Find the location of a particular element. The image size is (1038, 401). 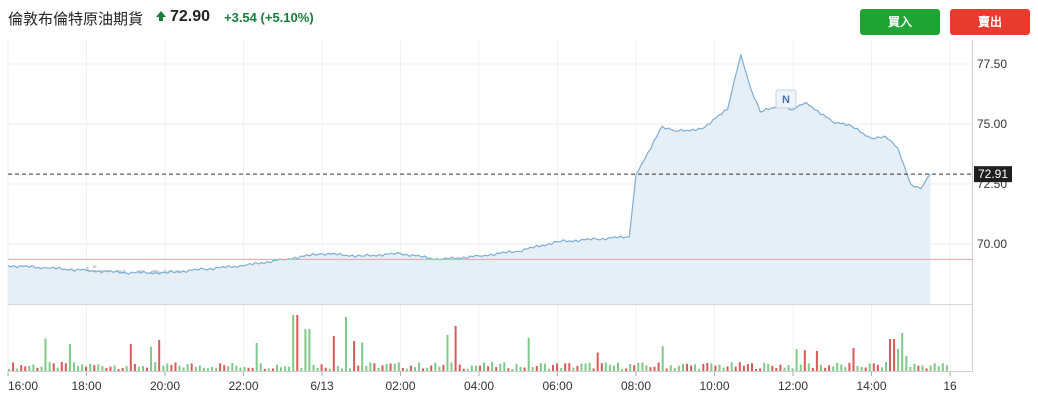

y-tick-label: 75.00 is located at coordinates (992, 124).